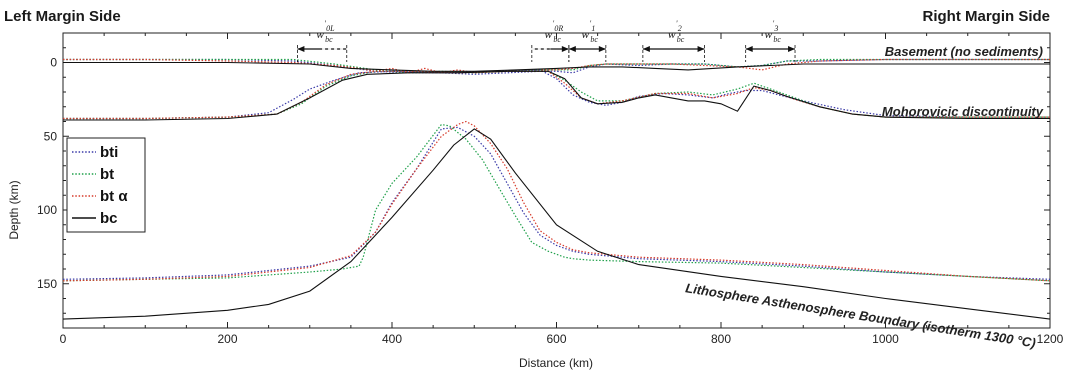  I want to click on w-marker-0L: w 0L bc ', so click(322, 40).